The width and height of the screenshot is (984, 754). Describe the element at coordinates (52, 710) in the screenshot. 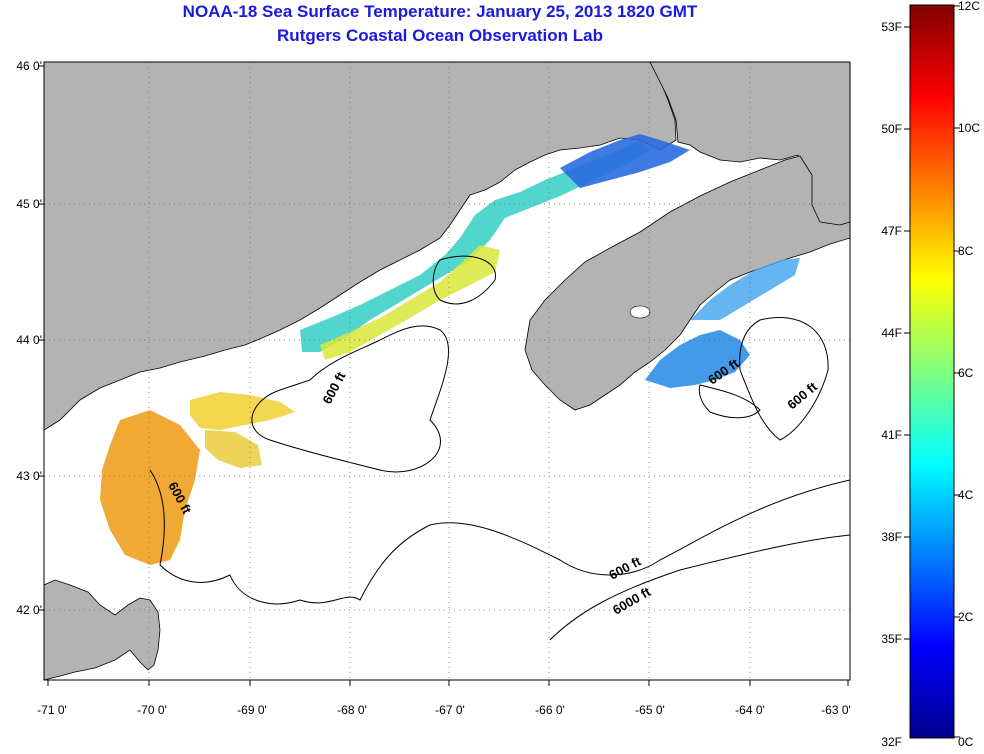

I see `lon-tick-label: -71 0'` at that location.